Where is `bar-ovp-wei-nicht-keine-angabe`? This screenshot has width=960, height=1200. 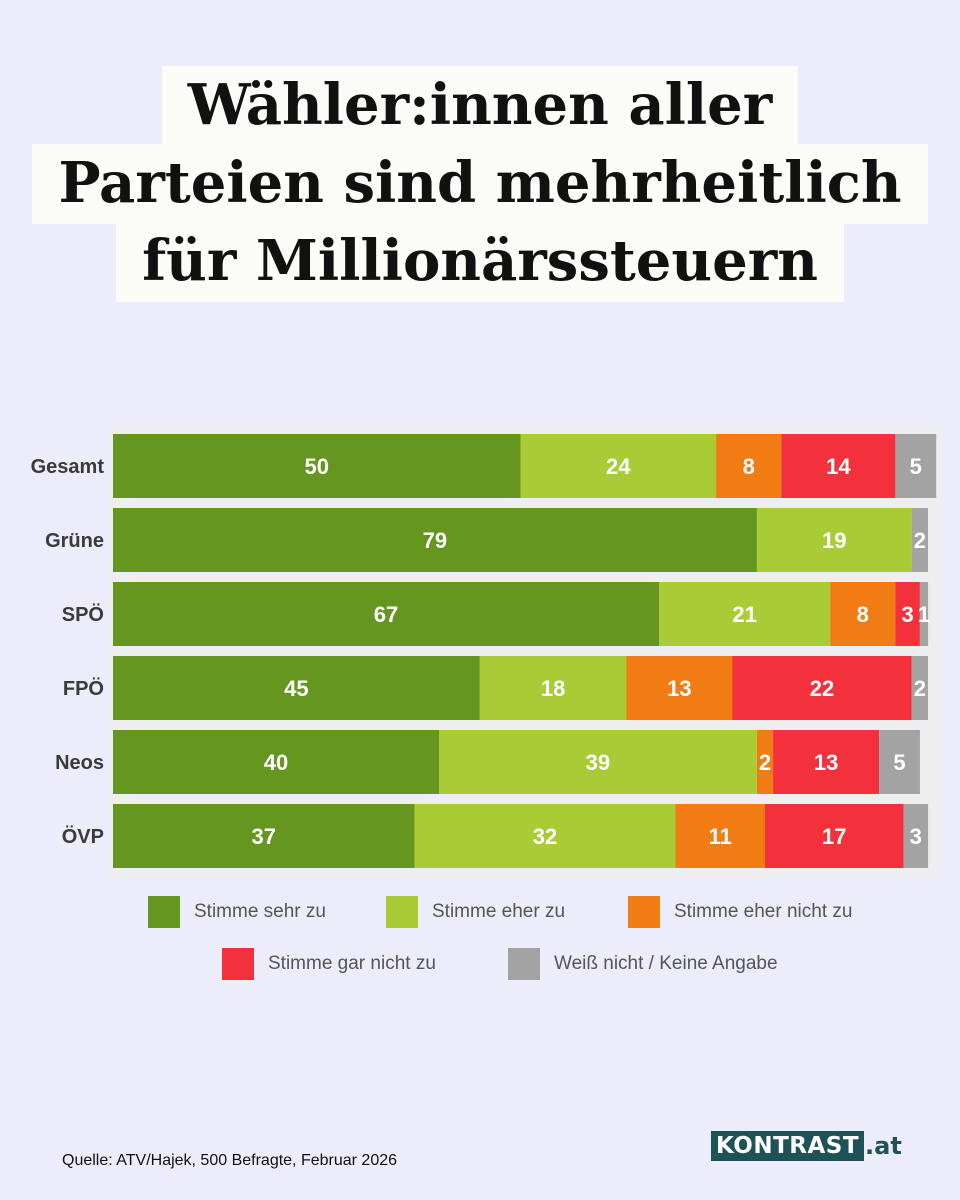
bar-ovp-wei-nicht-keine-angabe is located at coordinates (916, 836).